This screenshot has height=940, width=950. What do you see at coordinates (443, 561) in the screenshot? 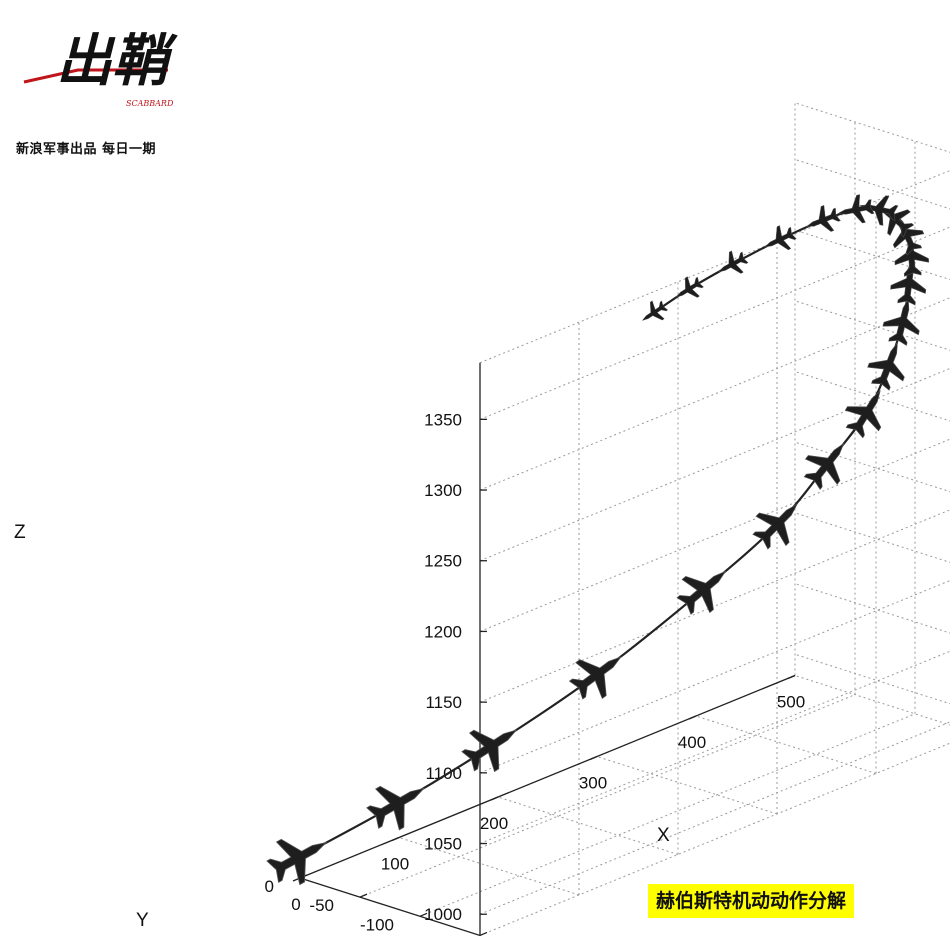
I see `z-tick-label: 1250` at bounding box center [443, 561].